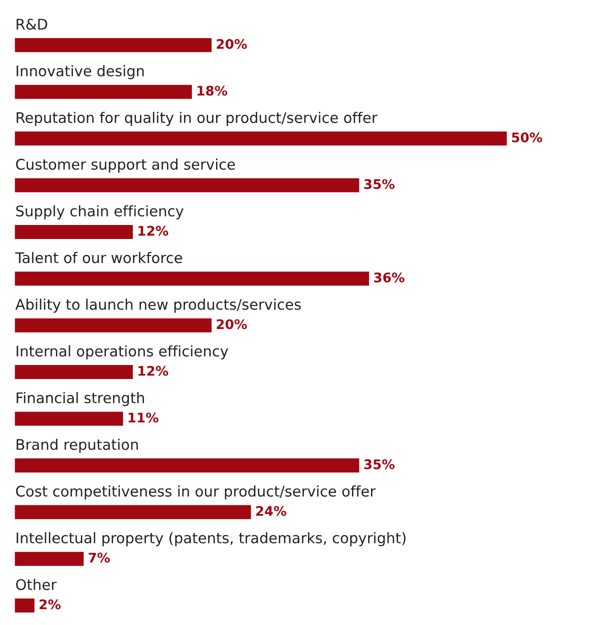 This screenshot has height=625, width=591. Describe the element at coordinates (122, 352) in the screenshot. I see `y-tick-label: Internal operations efficiency` at that location.